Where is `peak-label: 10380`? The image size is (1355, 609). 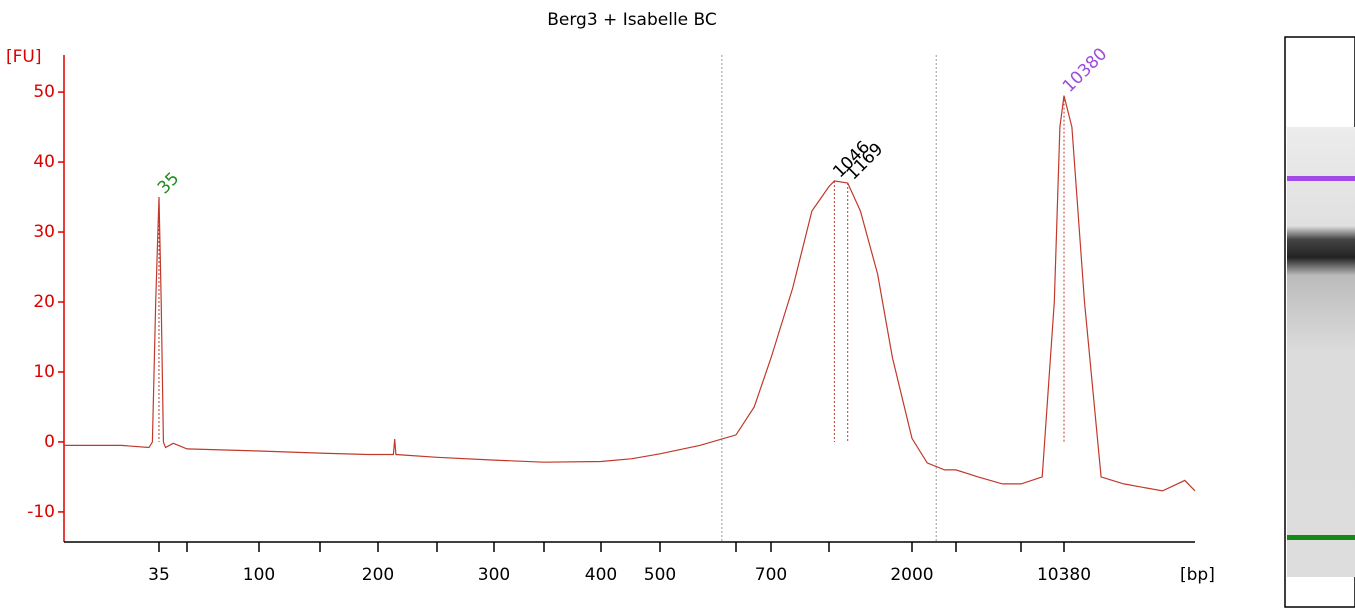
peak-label: 10380 is located at coordinates (1085, 70).